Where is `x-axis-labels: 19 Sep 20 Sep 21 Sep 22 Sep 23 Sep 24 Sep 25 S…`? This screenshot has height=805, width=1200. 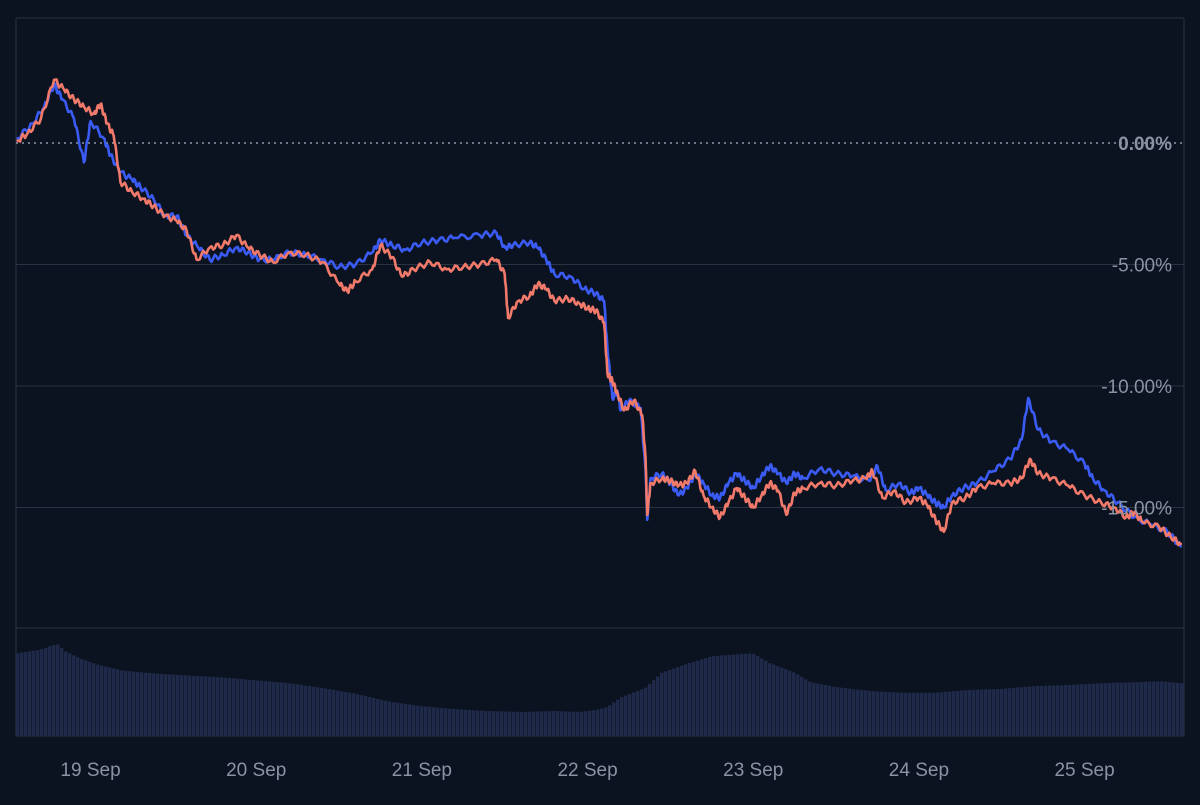 x-axis-labels: 19 Sep 20 Sep 21 Sep 22 Sep 23 Sep 24 Sep 25 S… is located at coordinates (587, 770).